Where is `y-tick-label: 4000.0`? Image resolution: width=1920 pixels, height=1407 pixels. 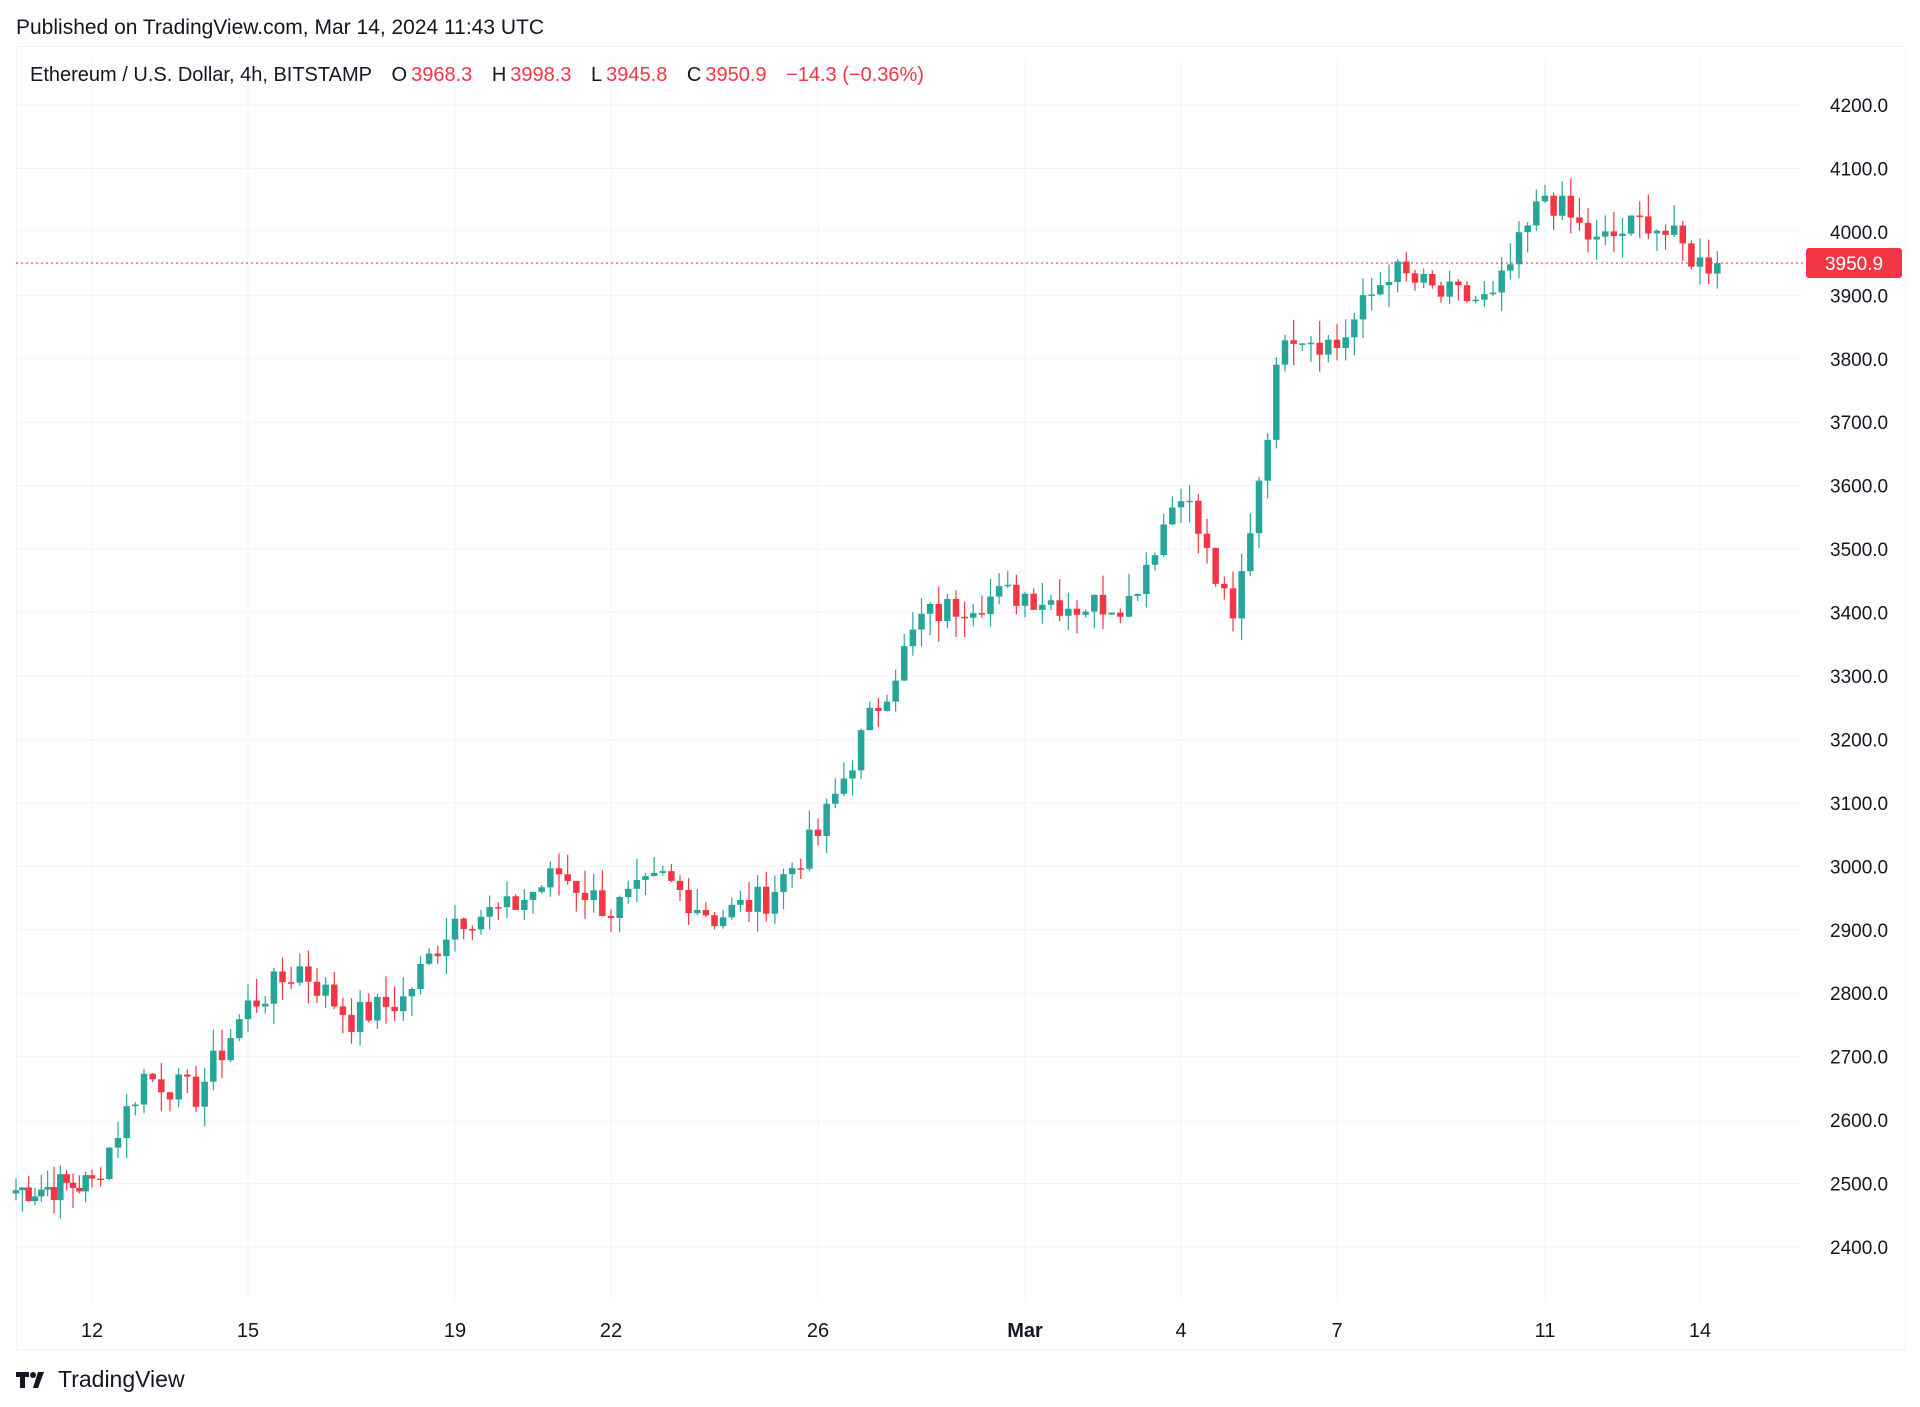
y-tick-label: 4000.0 is located at coordinates (1859, 233).